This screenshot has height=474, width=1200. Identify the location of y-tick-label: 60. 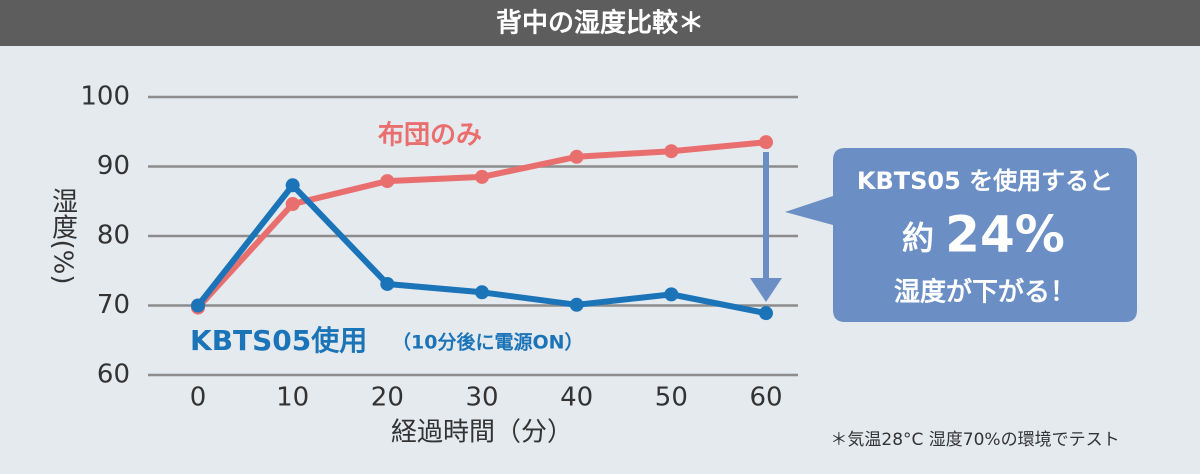
(113, 375).